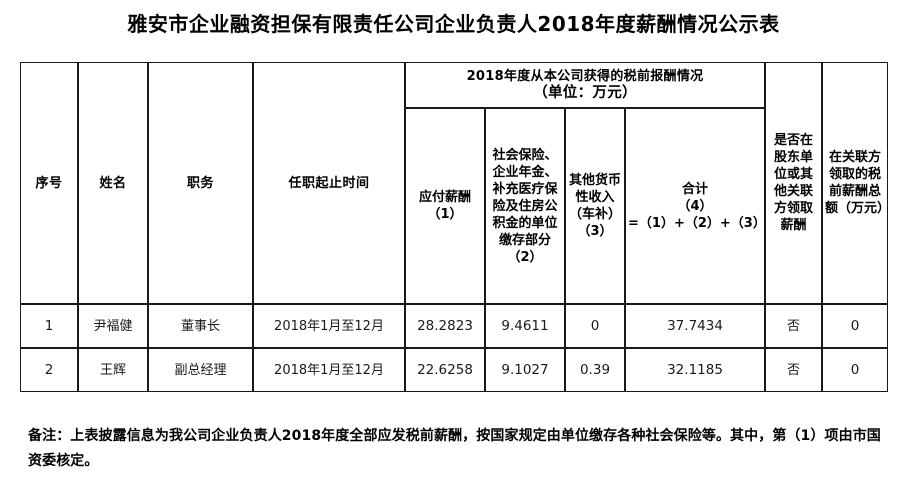  Describe the element at coordinates (595, 197) in the screenshot. I see `other-income-line2: 性收入` at that location.